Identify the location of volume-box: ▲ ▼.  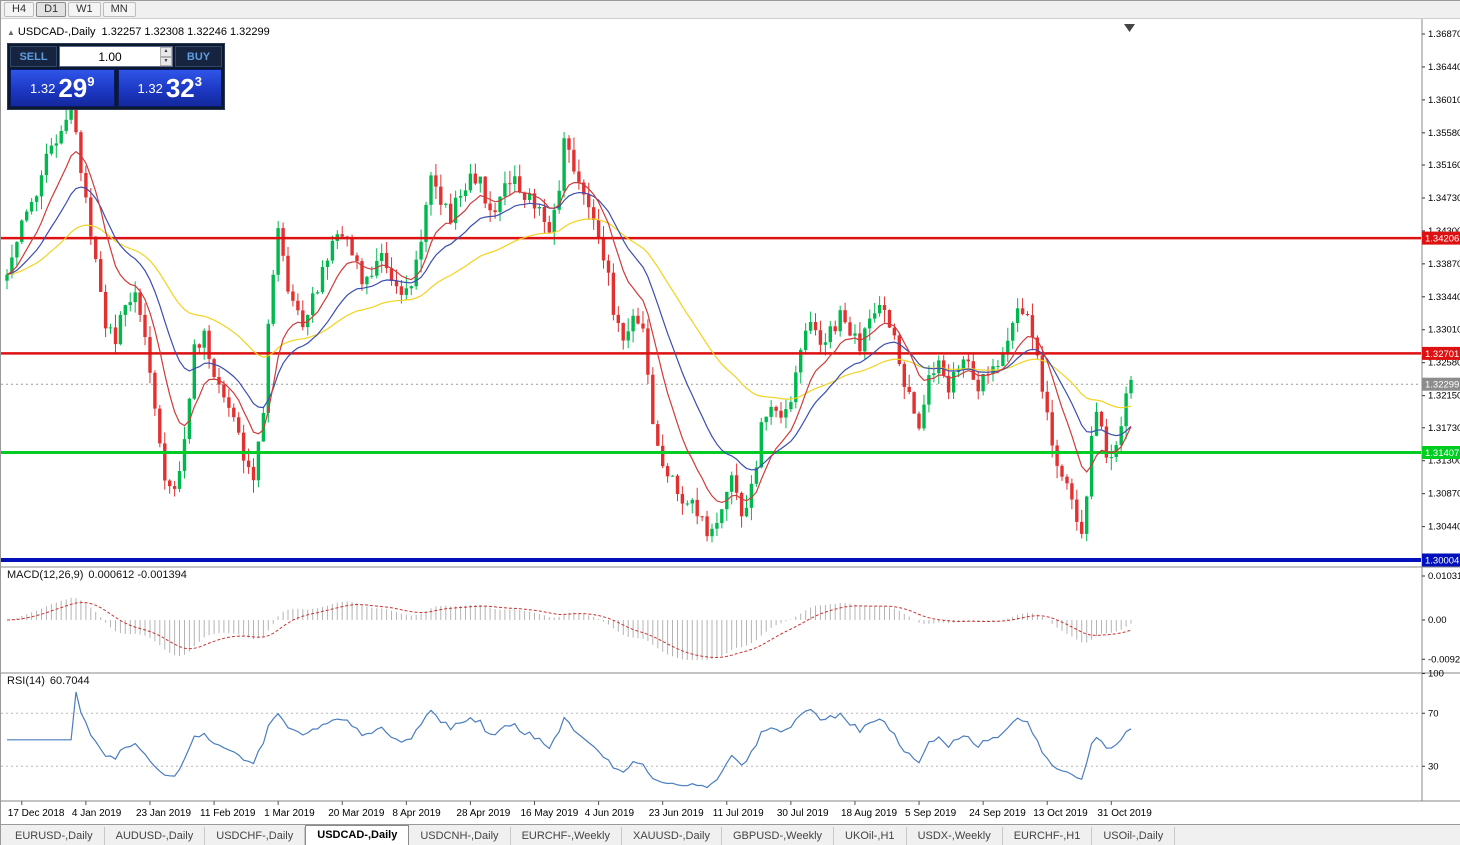
(116, 56).